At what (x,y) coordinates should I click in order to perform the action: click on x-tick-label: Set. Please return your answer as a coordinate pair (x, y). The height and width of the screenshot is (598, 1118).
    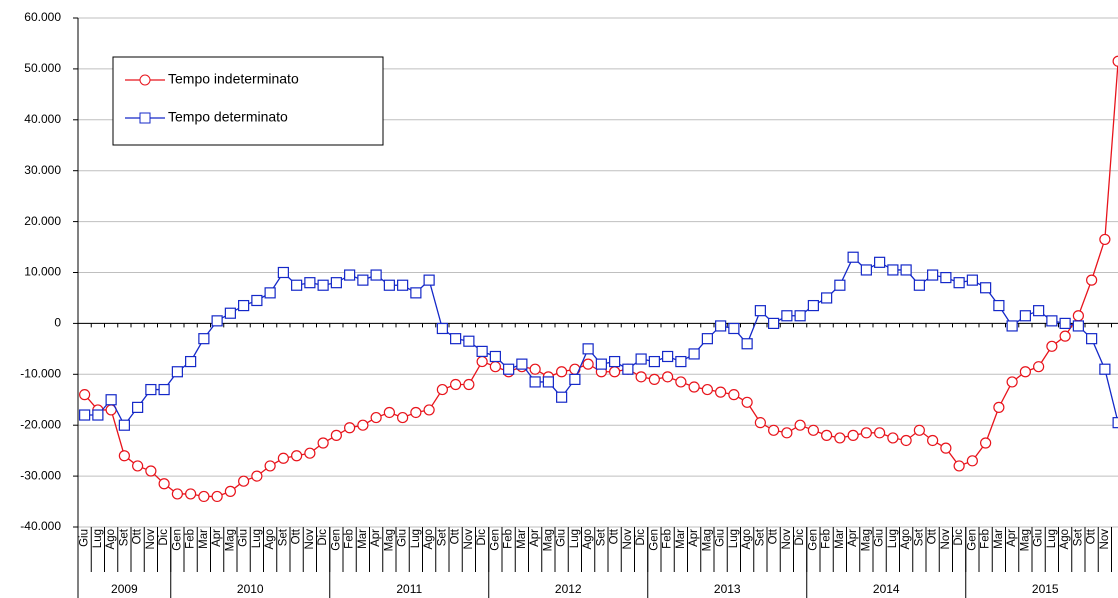
    Looking at the image, I should click on (124, 537).